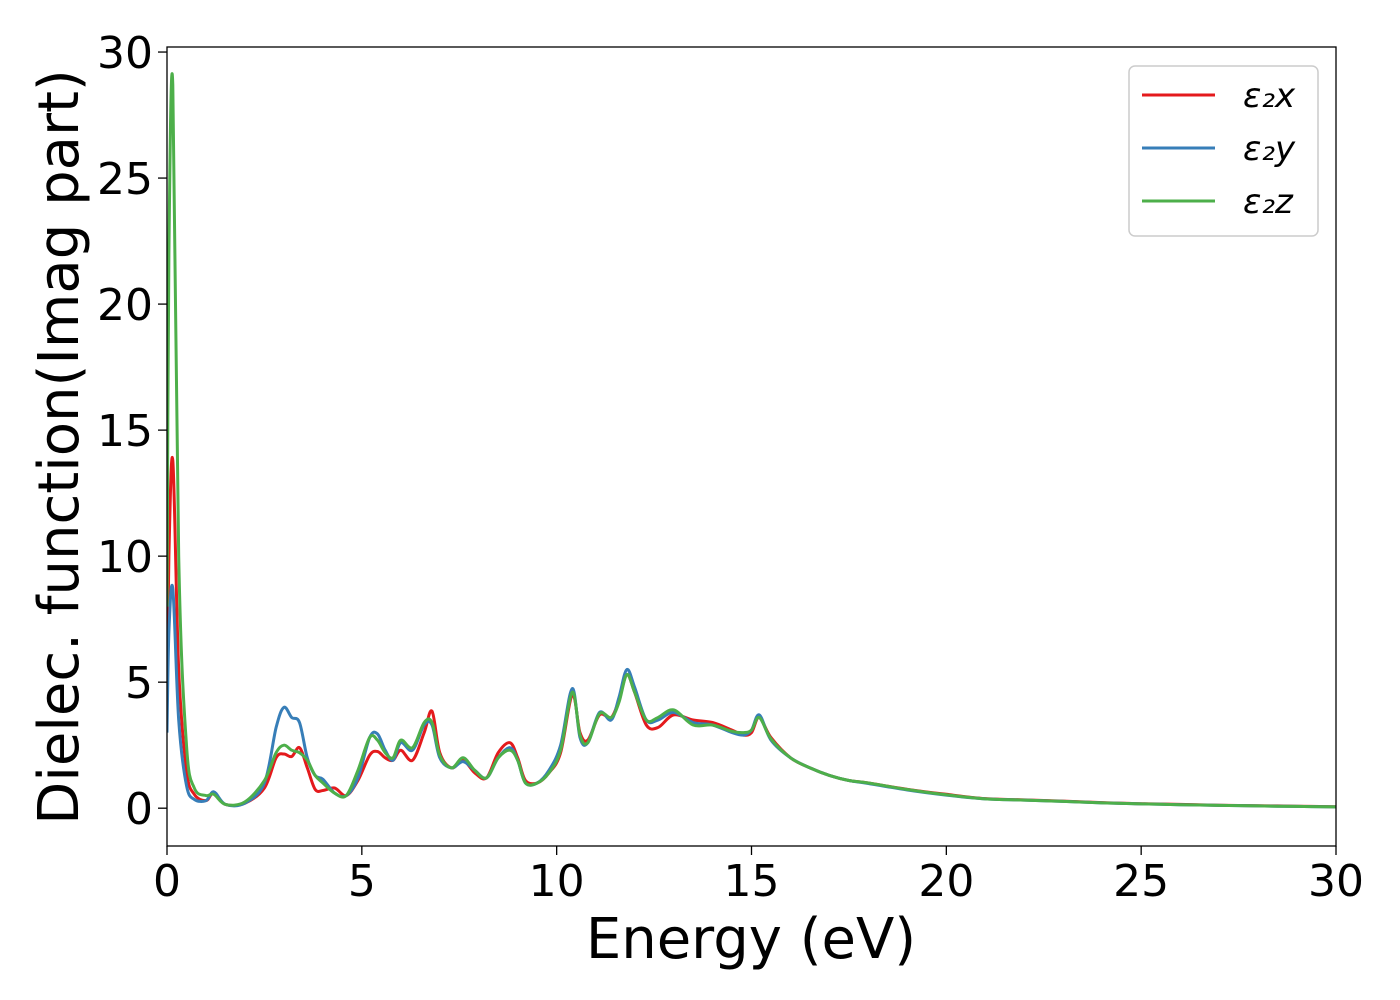 This screenshot has height=1000, width=1400. I want to click on legend-label-1: ε₂x, so click(1269, 96).